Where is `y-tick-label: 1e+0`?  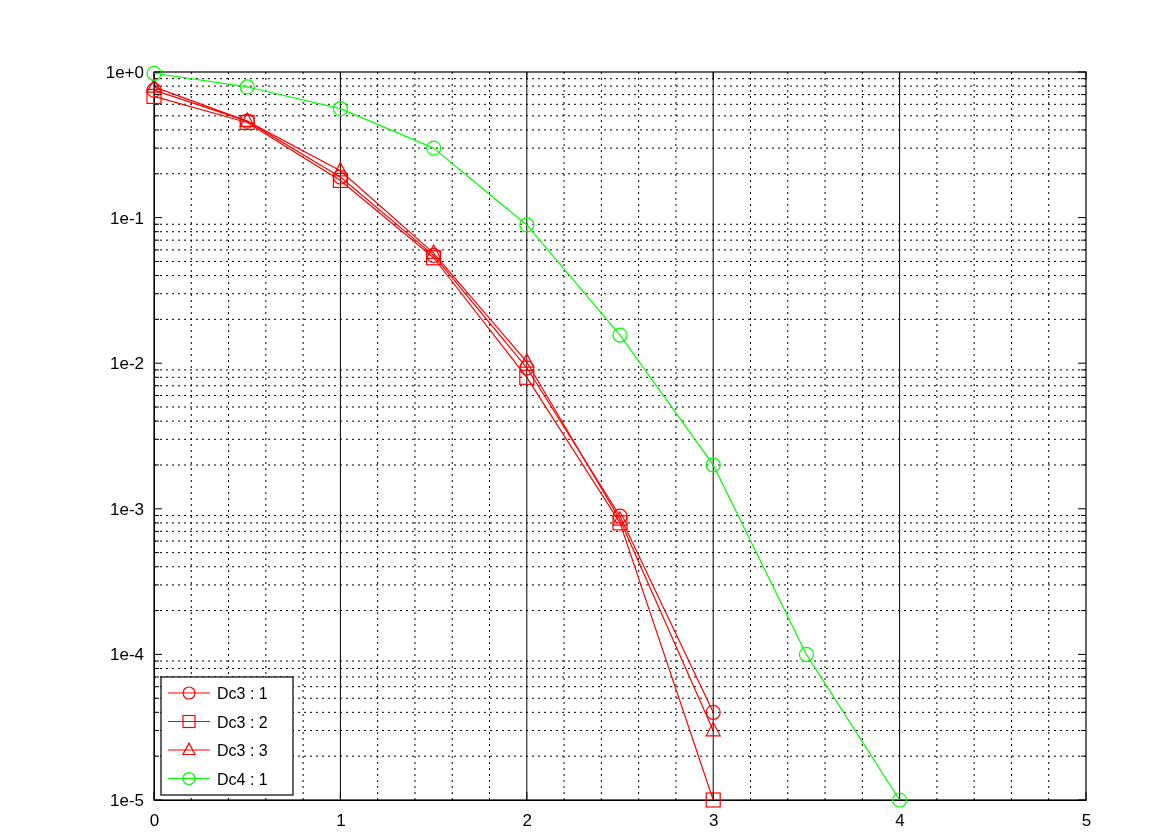 y-tick-label: 1e+0 is located at coordinates (124, 72).